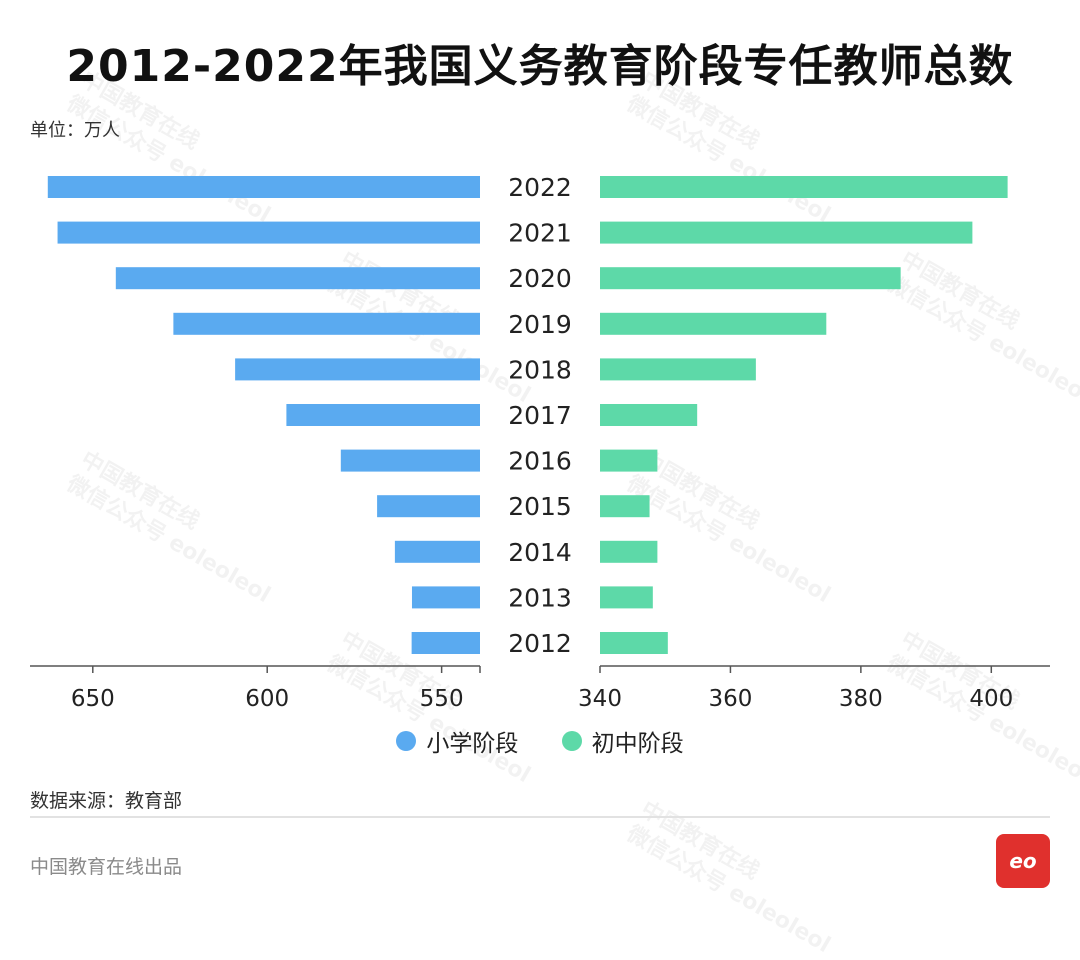  I want to click on data-source: 数据来源：教育部, so click(106, 801).